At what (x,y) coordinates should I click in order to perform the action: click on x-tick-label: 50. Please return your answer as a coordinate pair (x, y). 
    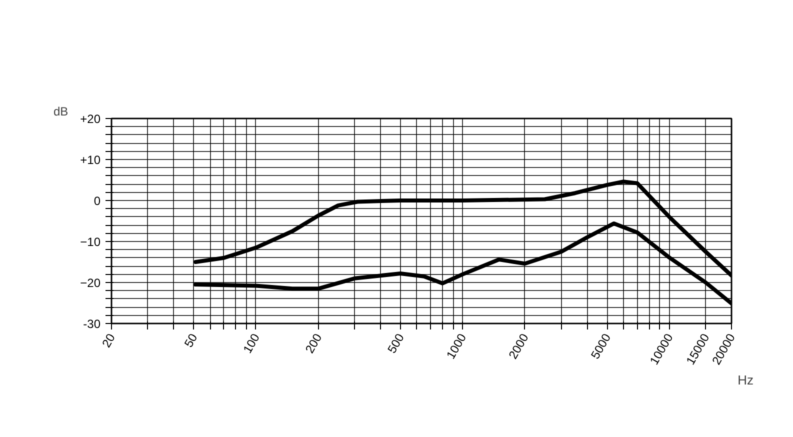
    Looking at the image, I should click on (190, 340).